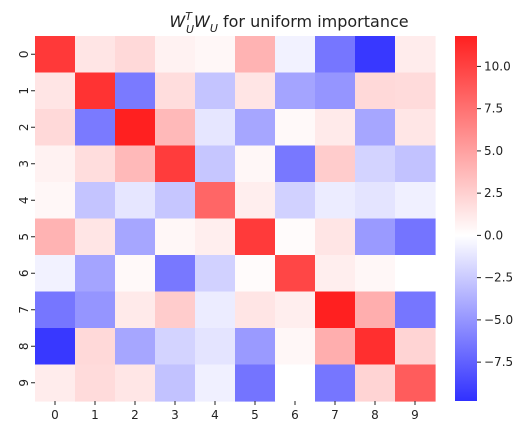 The width and height of the screenshot is (527, 443). What do you see at coordinates (497, 66) in the screenshot?
I see `colorbar-tick-label: 10.0` at bounding box center [497, 66].